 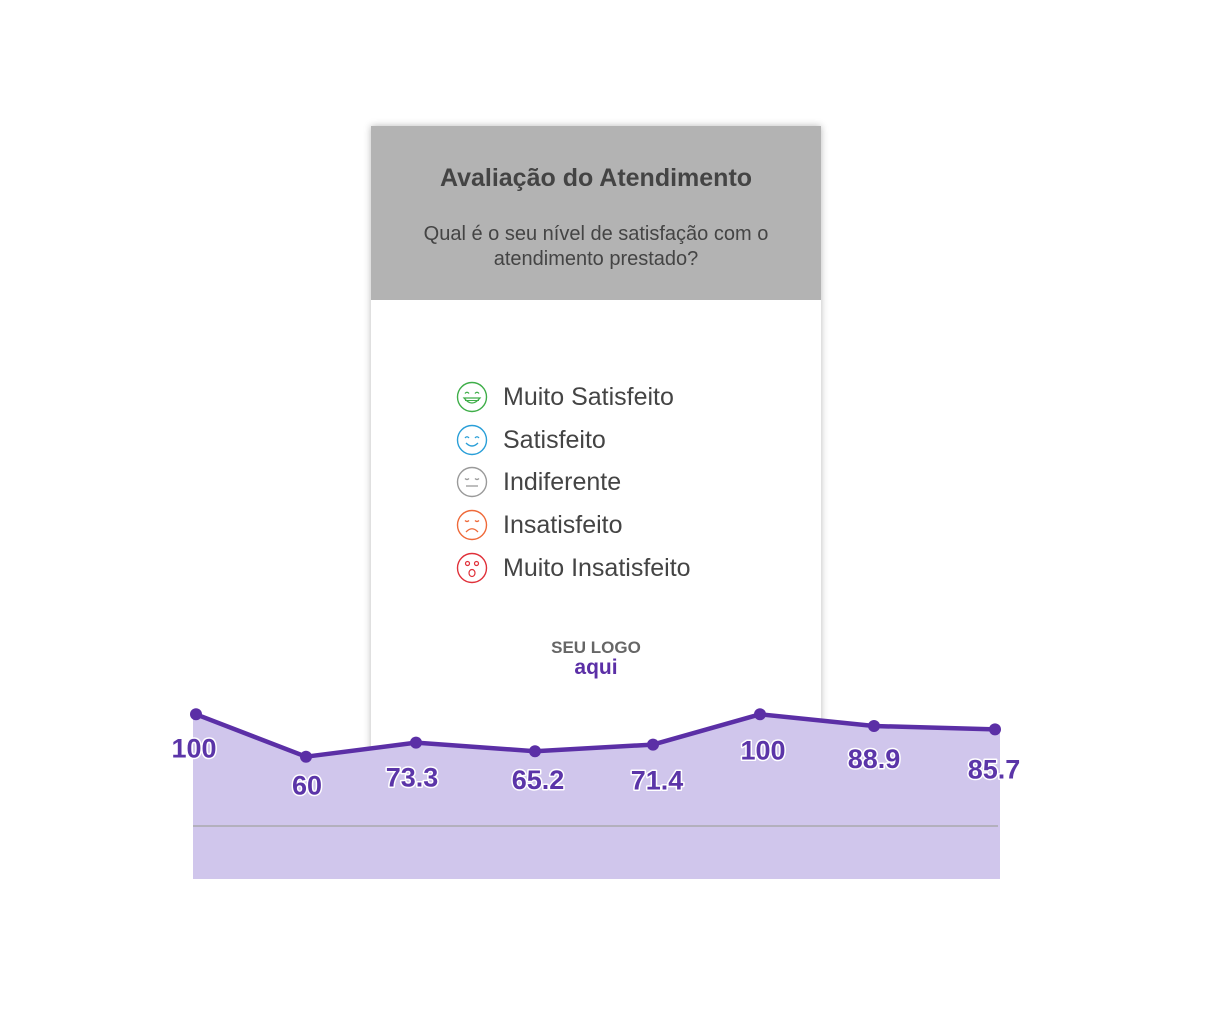 I want to click on card-title: Avaliação do Atendimento, so click(x=596, y=178).